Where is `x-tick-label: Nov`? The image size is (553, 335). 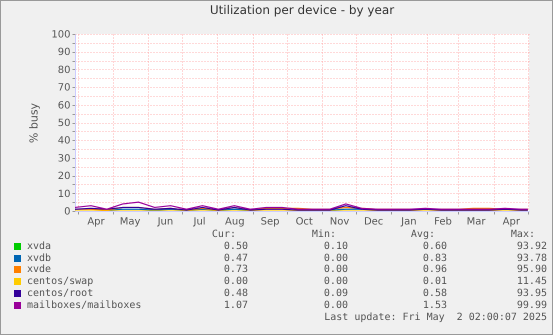
x-tick-label: Nov is located at coordinates (340, 222).